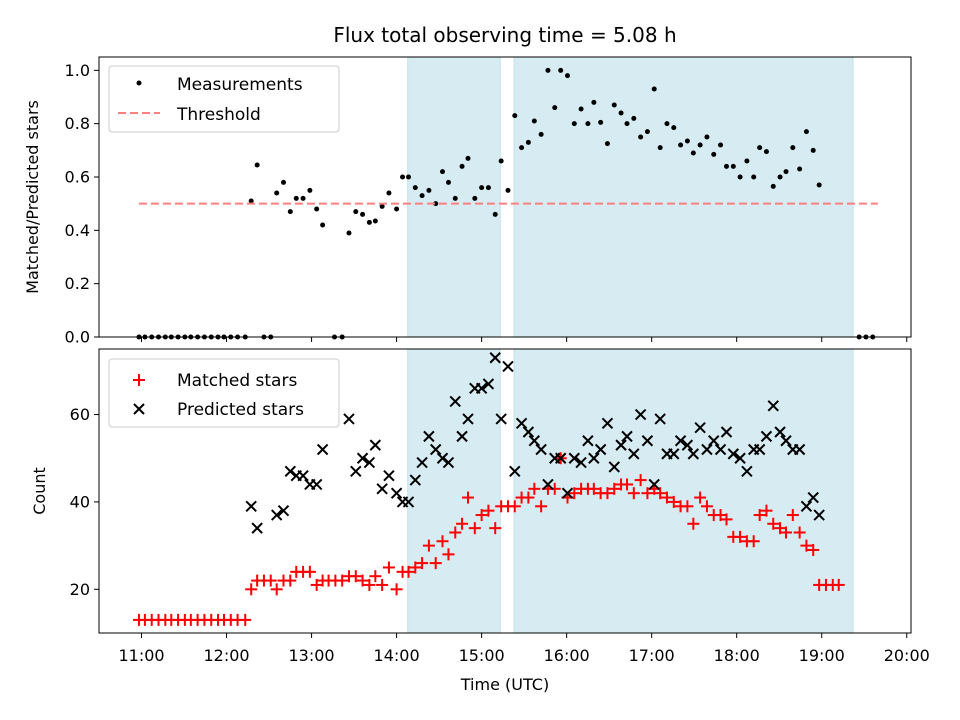  Describe the element at coordinates (141, 655) in the screenshot. I see `x-tick-label: 11:00` at that location.